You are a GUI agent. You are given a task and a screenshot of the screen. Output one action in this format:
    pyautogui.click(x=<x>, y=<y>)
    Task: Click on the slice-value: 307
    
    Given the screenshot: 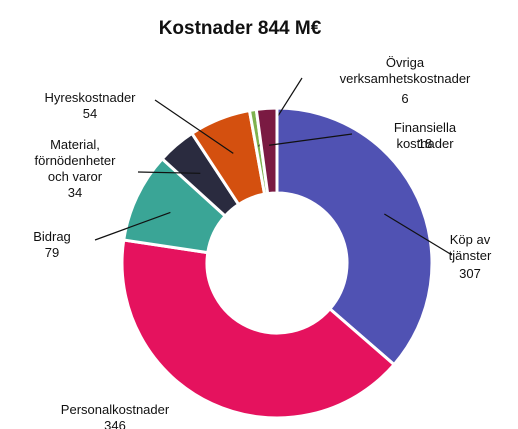 What is the action you would take?
    pyautogui.click(x=470, y=273)
    